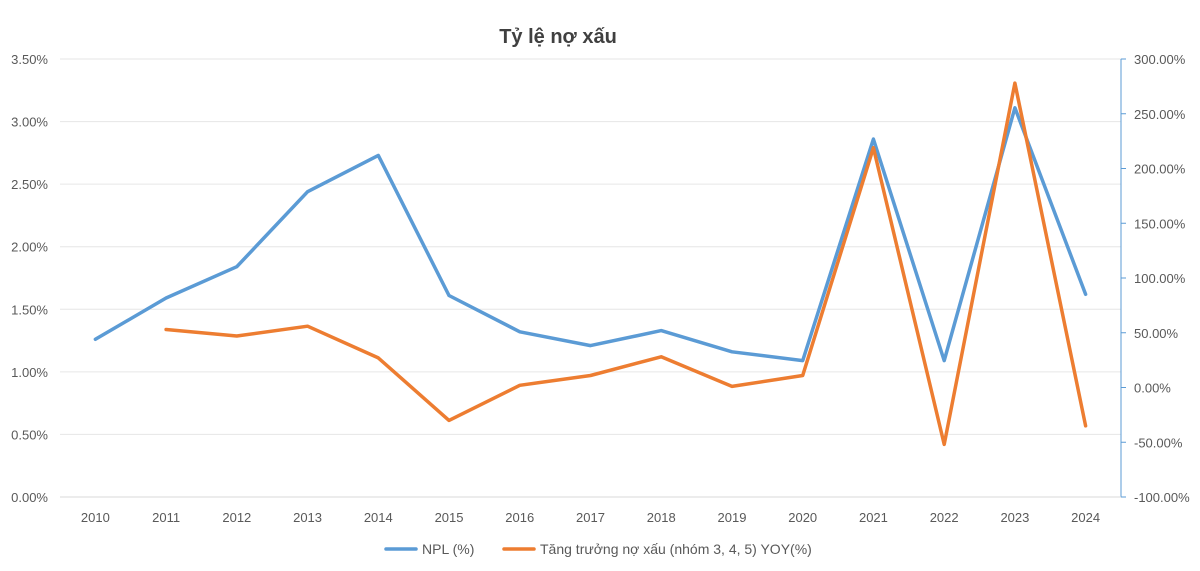 Image resolution: width=1200 pixels, height=571 pixels. Describe the element at coordinates (1014, 517) in the screenshot. I see `x-tick-label: 2023` at that location.